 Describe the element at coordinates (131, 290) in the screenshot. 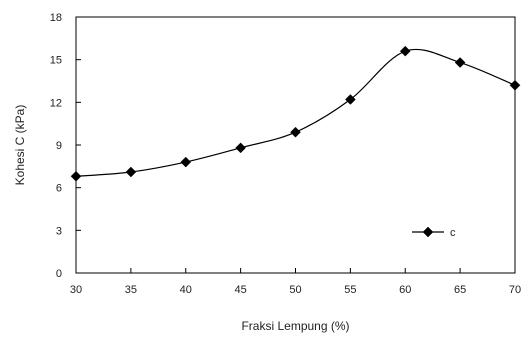

I see `x-tick-label: 35` at that location.